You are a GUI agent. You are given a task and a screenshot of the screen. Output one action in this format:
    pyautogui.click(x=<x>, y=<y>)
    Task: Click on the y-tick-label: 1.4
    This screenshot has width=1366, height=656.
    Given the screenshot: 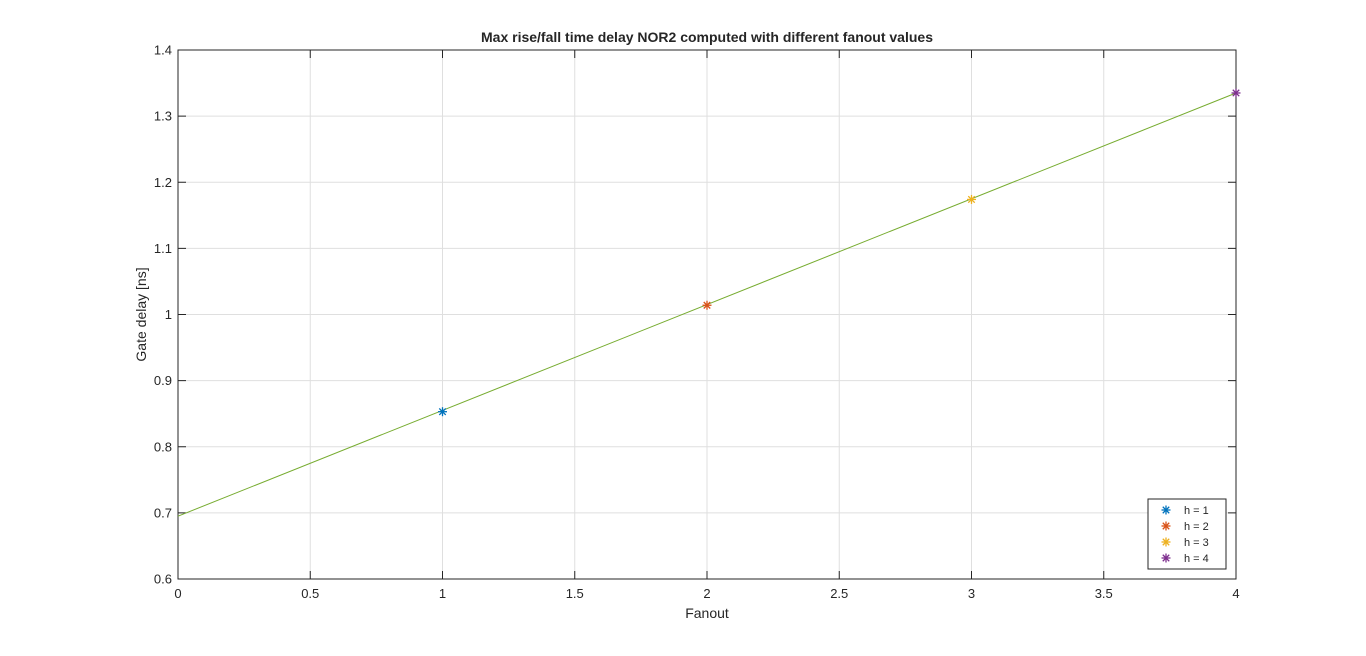 What is the action you would take?
    pyautogui.click(x=163, y=50)
    